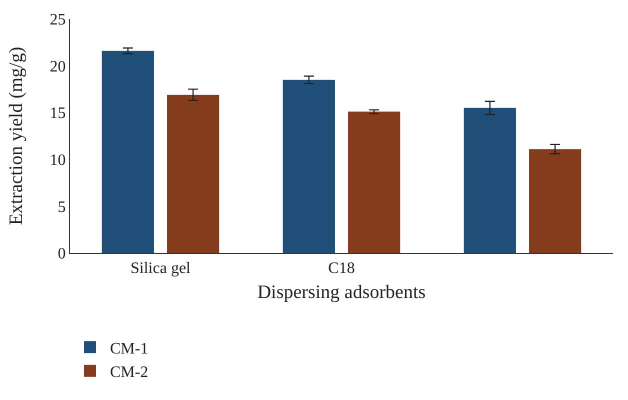 This screenshot has width=628, height=400. Describe the element at coordinates (341, 269) in the screenshot. I see `x-tick-label: C18` at that location.